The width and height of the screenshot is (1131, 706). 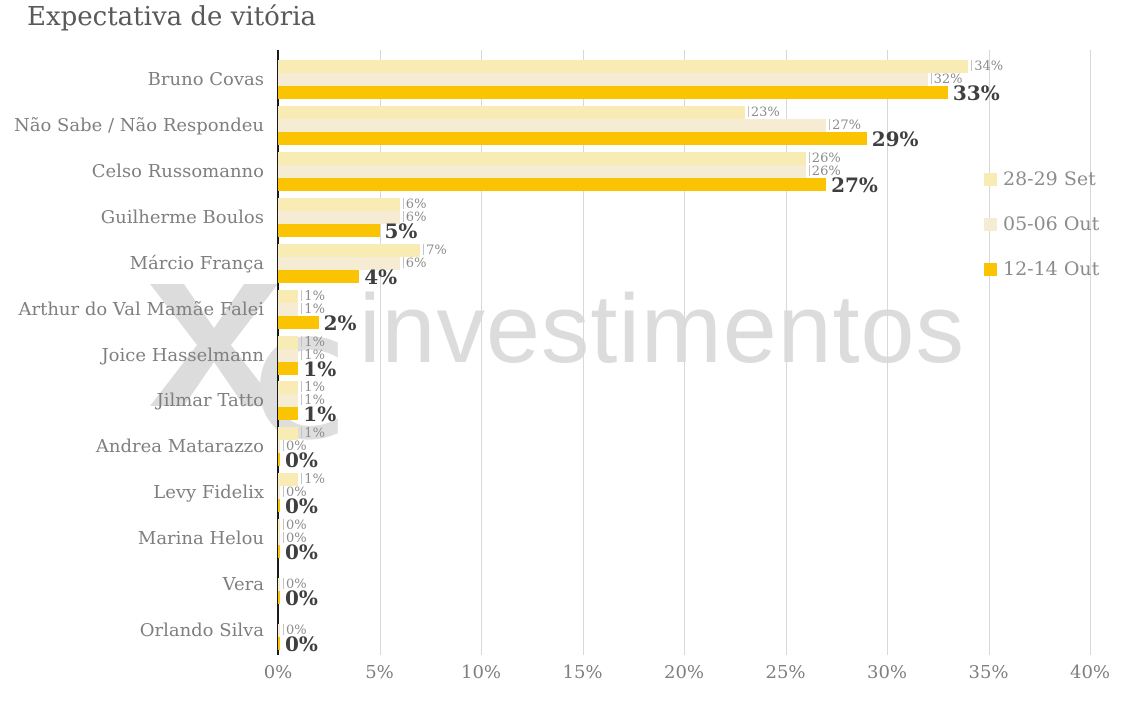 What do you see at coordinates (481, 672) in the screenshot?
I see `x-tick-label: 10%` at bounding box center [481, 672].